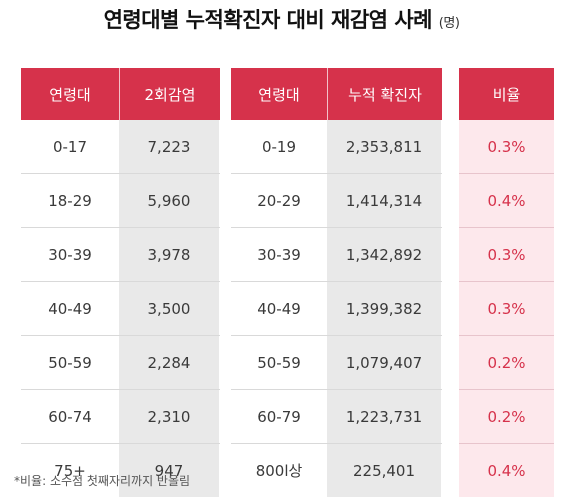 The image size is (563, 497). I want to click on table-row: 30-39 1,342,892, so click(336, 255).